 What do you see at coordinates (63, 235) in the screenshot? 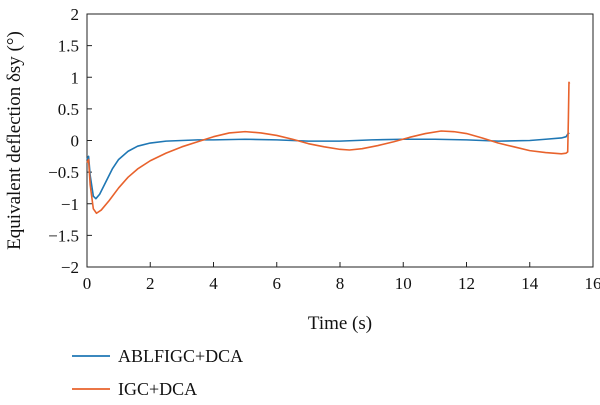
I see `y-tick-label: −1.5` at bounding box center [63, 235].